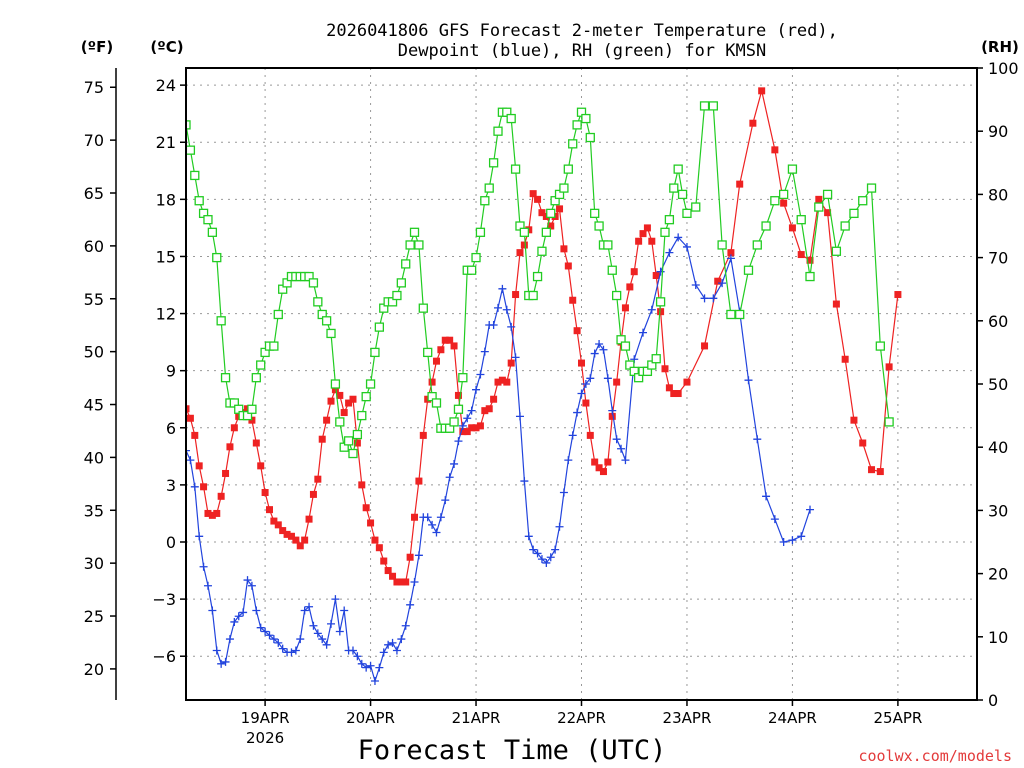  Describe the element at coordinates (998, 384) in the screenshot. I see `rh-axis: 0 10 20 30 40 50 60 70 80 90 100` at that location.